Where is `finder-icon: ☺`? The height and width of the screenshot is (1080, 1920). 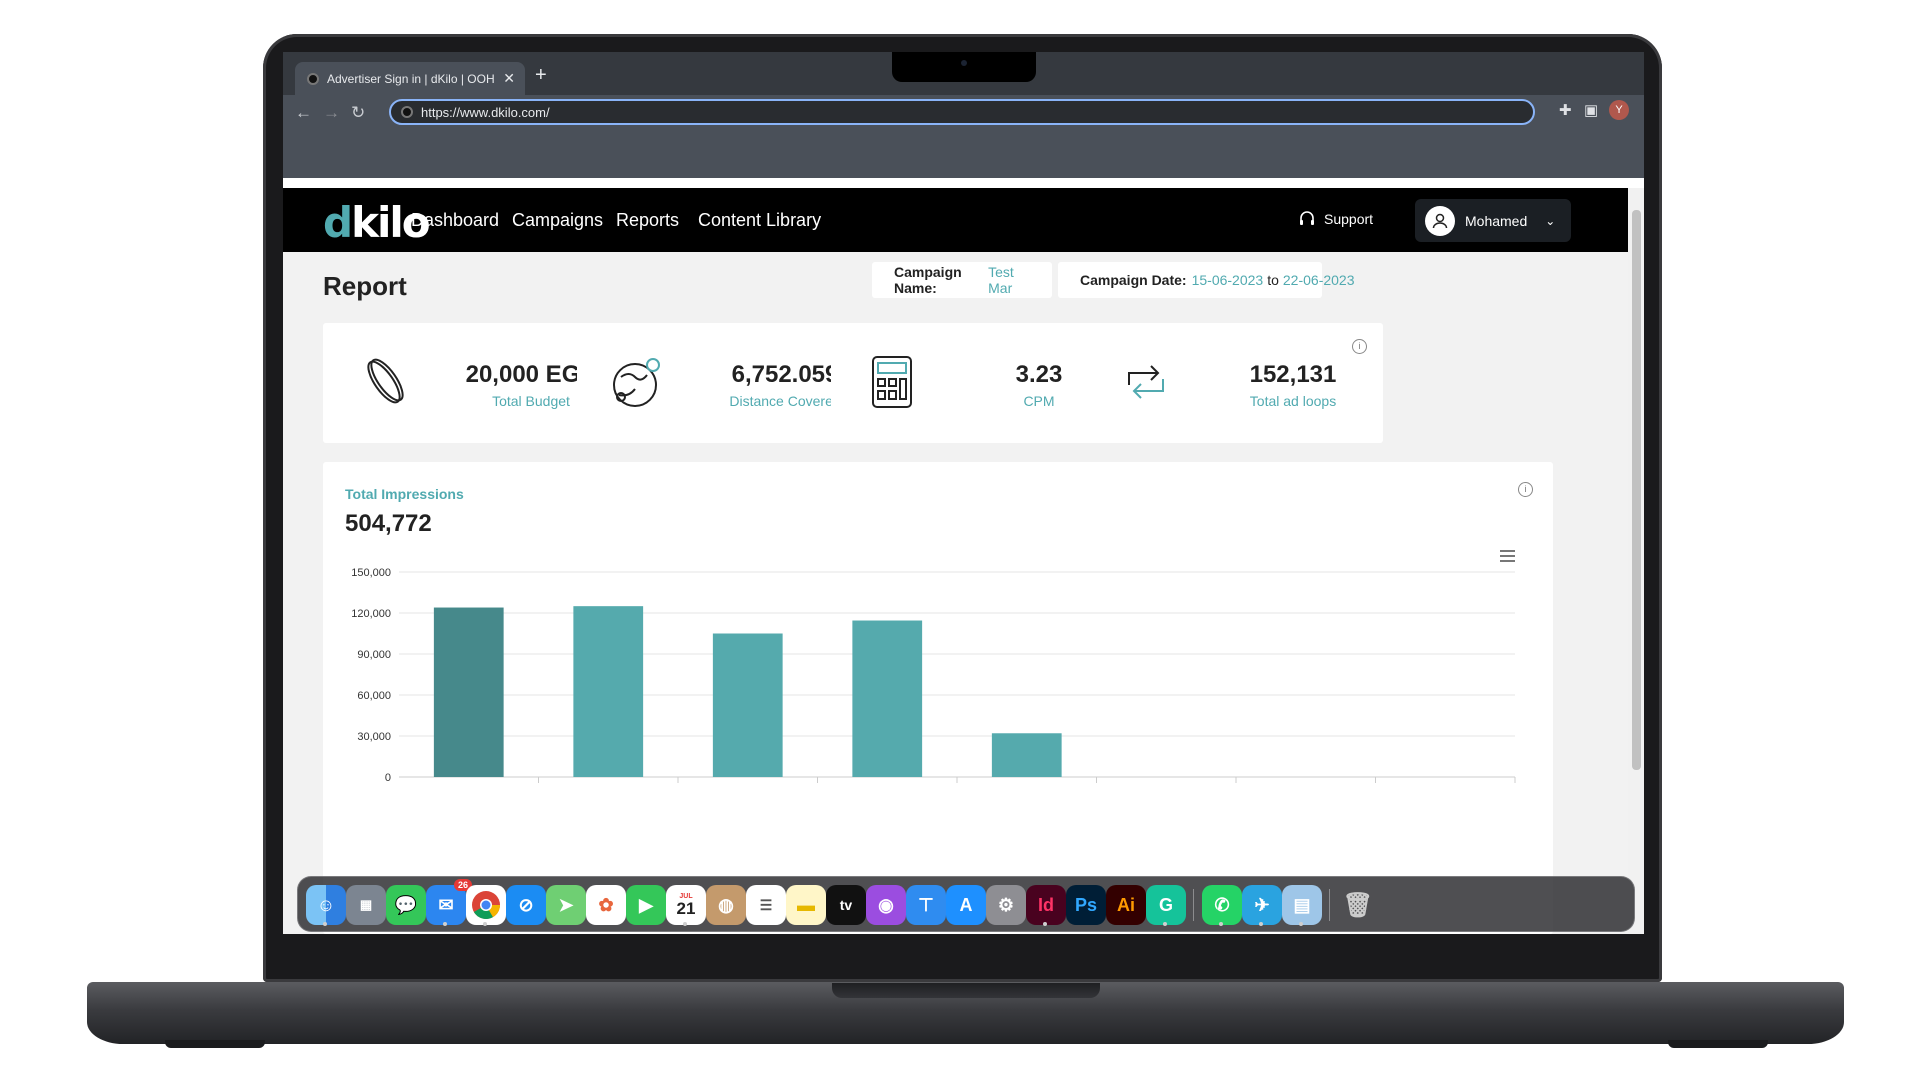
finder-icon: ☺ is located at coordinates (326, 905).